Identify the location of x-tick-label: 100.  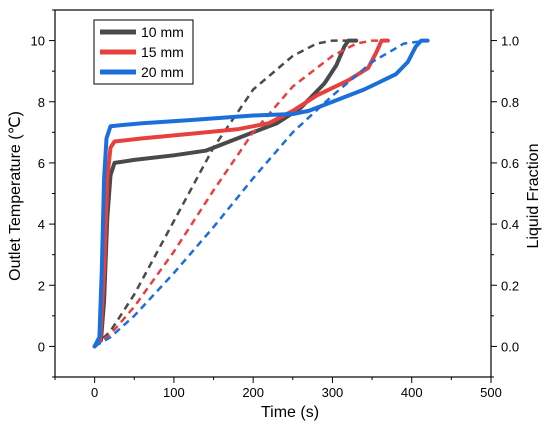
(174, 392).